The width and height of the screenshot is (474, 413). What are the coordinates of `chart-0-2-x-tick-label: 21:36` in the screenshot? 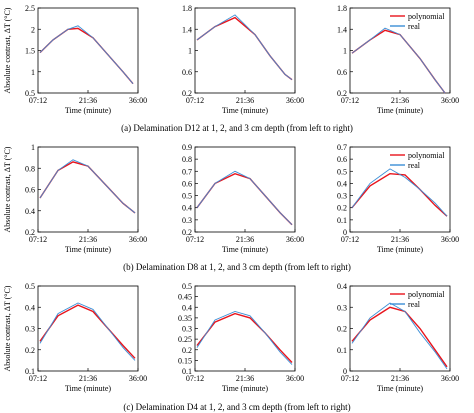 It's located at (400, 100).